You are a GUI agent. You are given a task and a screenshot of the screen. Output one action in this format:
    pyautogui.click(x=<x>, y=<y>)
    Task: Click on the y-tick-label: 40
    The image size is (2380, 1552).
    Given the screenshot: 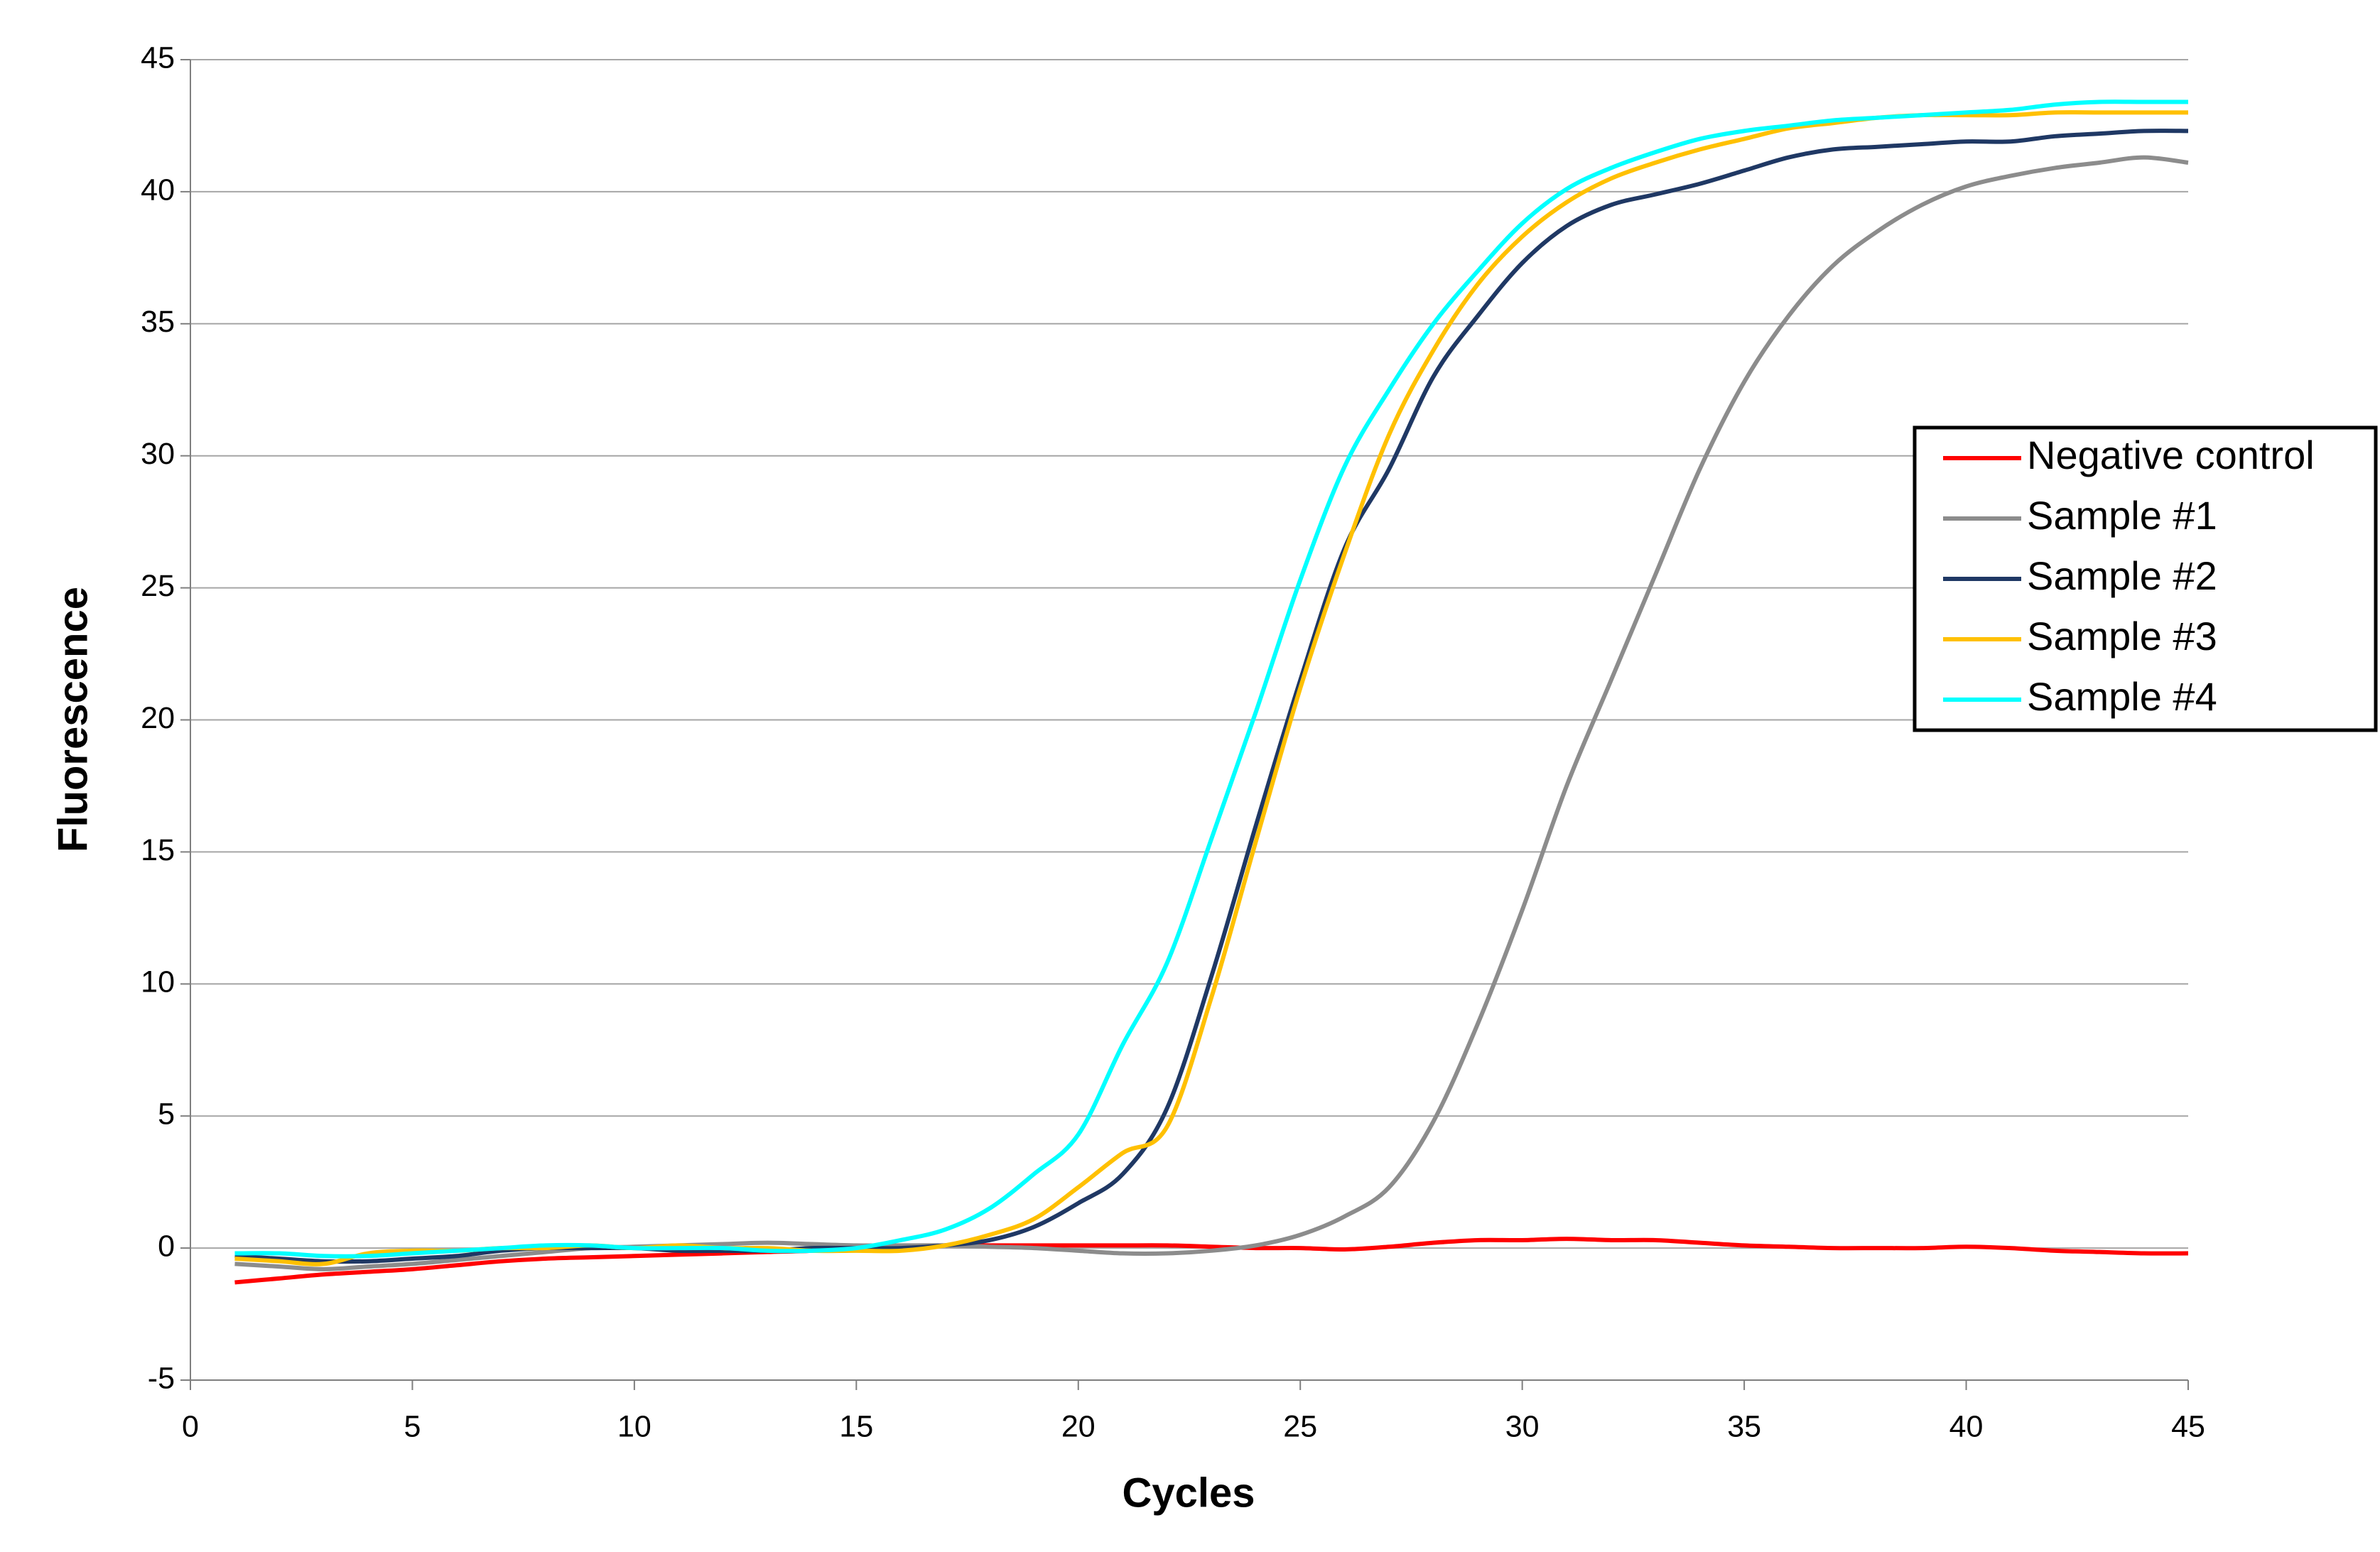 What is the action you would take?
    pyautogui.click(x=158, y=190)
    